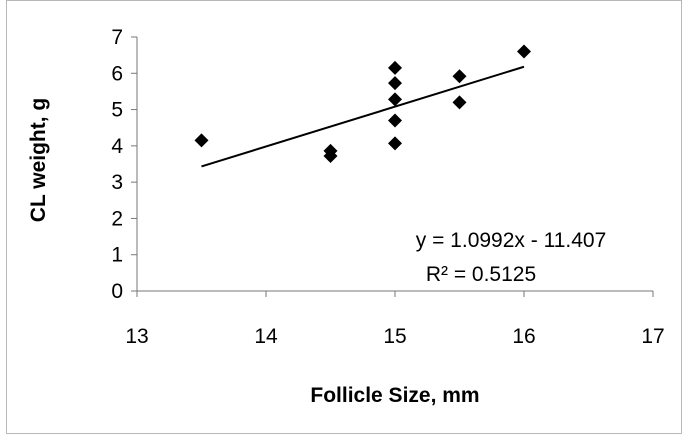 Image resolution: width=686 pixels, height=438 pixels. Describe the element at coordinates (266, 336) in the screenshot. I see `x-tick-label: 14` at that location.